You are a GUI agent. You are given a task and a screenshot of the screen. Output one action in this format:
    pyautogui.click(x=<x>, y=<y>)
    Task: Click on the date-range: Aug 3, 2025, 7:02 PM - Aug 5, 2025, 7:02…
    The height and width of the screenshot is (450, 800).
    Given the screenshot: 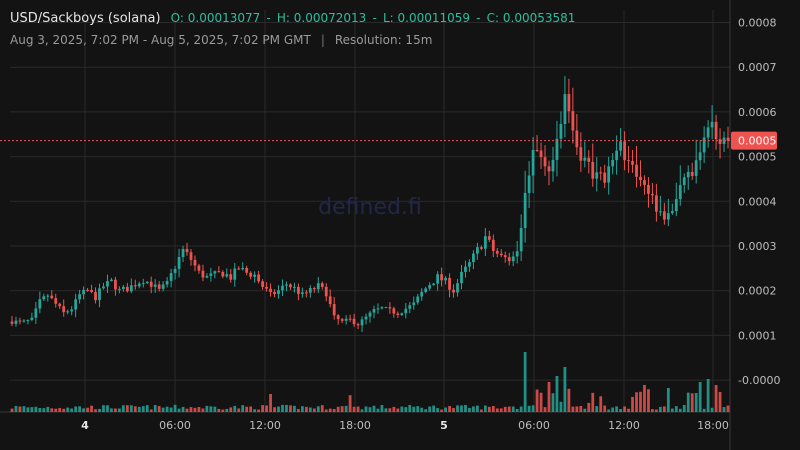 What is the action you would take?
    pyautogui.click(x=160, y=40)
    